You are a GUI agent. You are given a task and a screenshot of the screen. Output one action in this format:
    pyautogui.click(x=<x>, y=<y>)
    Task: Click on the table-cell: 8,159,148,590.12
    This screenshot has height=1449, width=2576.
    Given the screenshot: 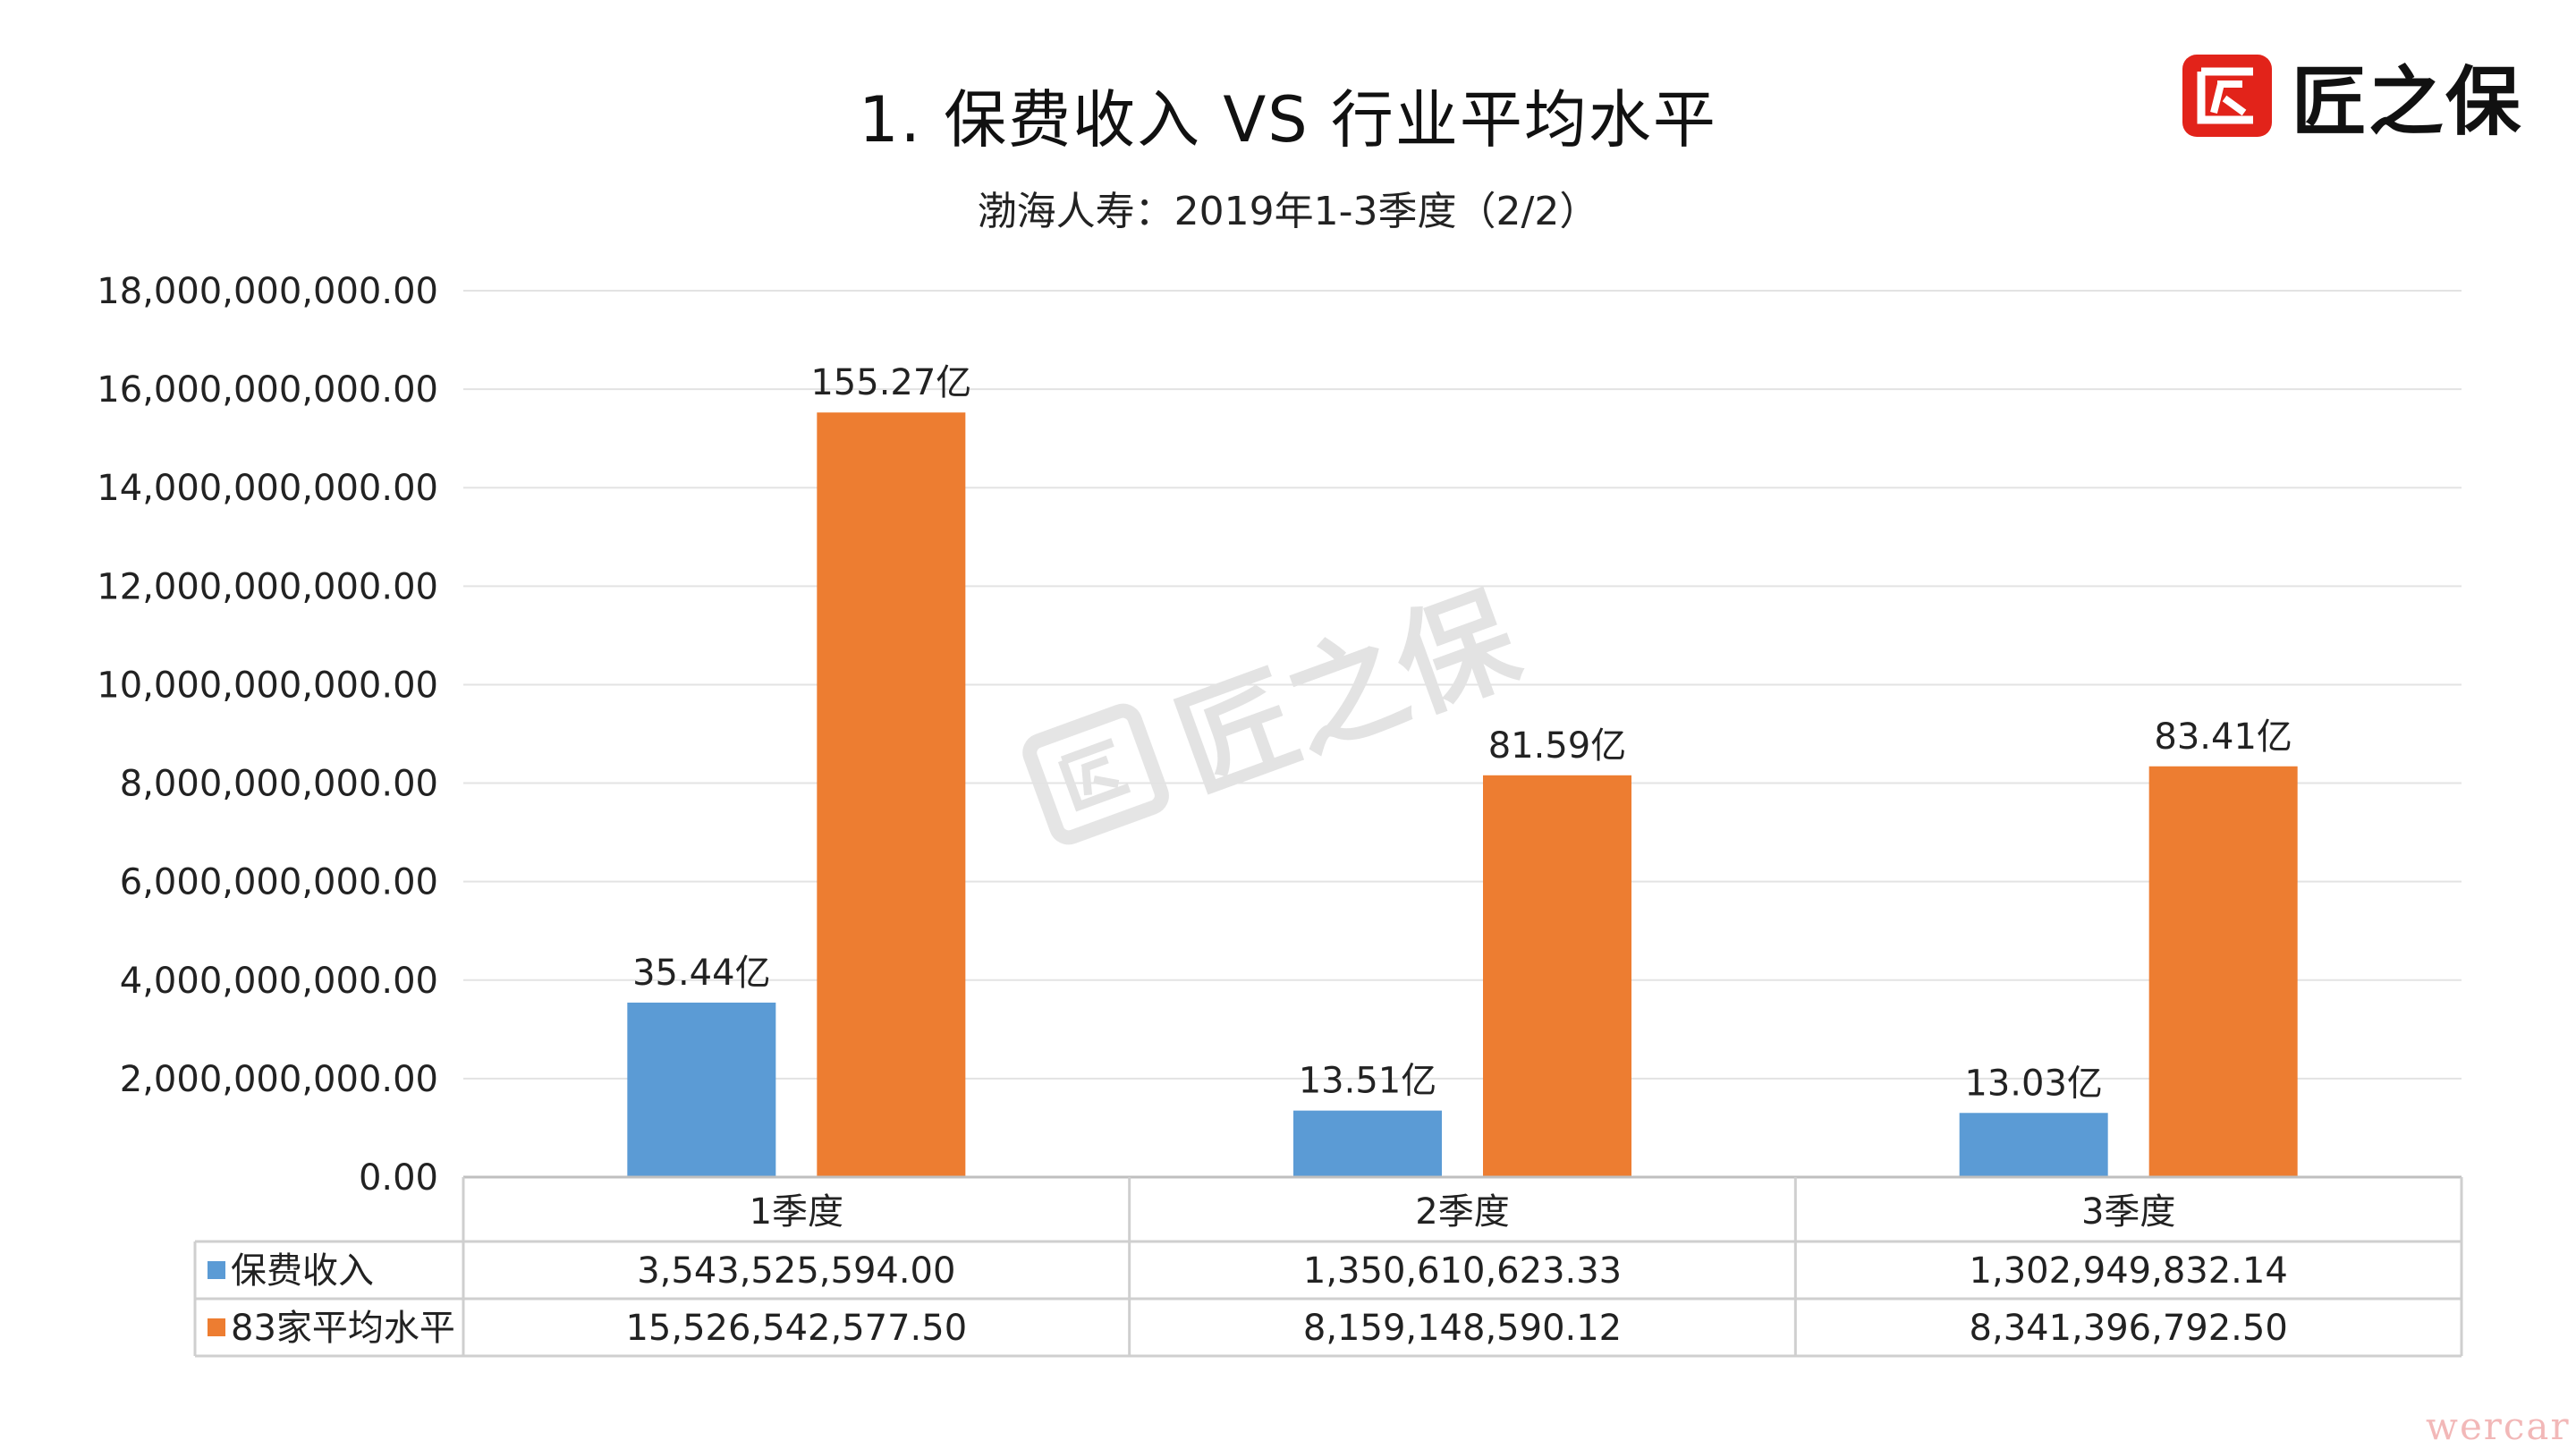 What is the action you would take?
    pyautogui.click(x=1462, y=1328)
    